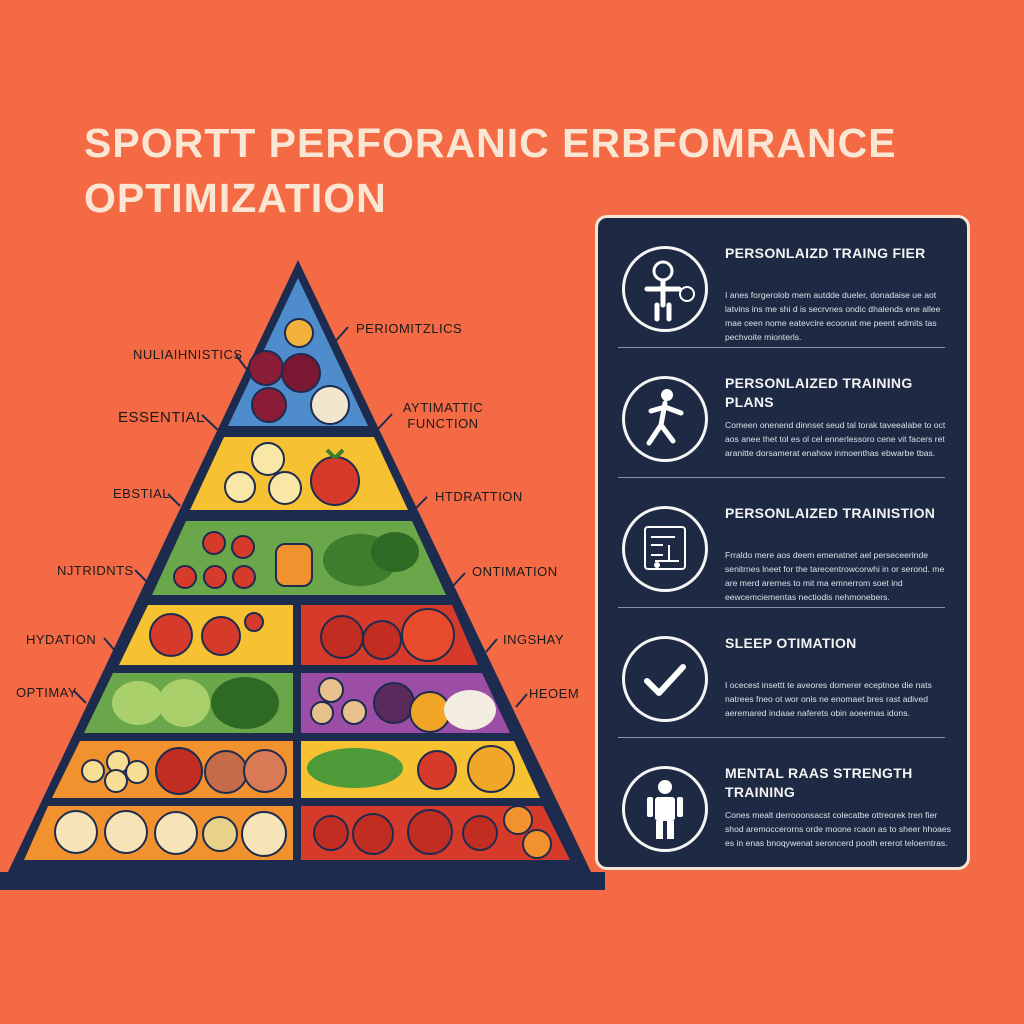  What do you see at coordinates (554, 693) in the screenshot?
I see `pyramid-right-label-6: HEOEM` at bounding box center [554, 693].